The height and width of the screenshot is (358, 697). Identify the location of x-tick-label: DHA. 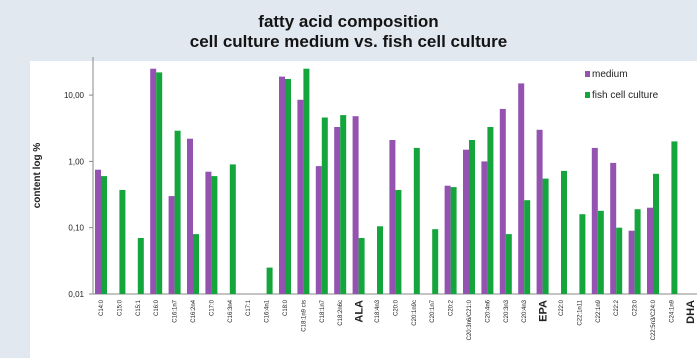
(691, 312).